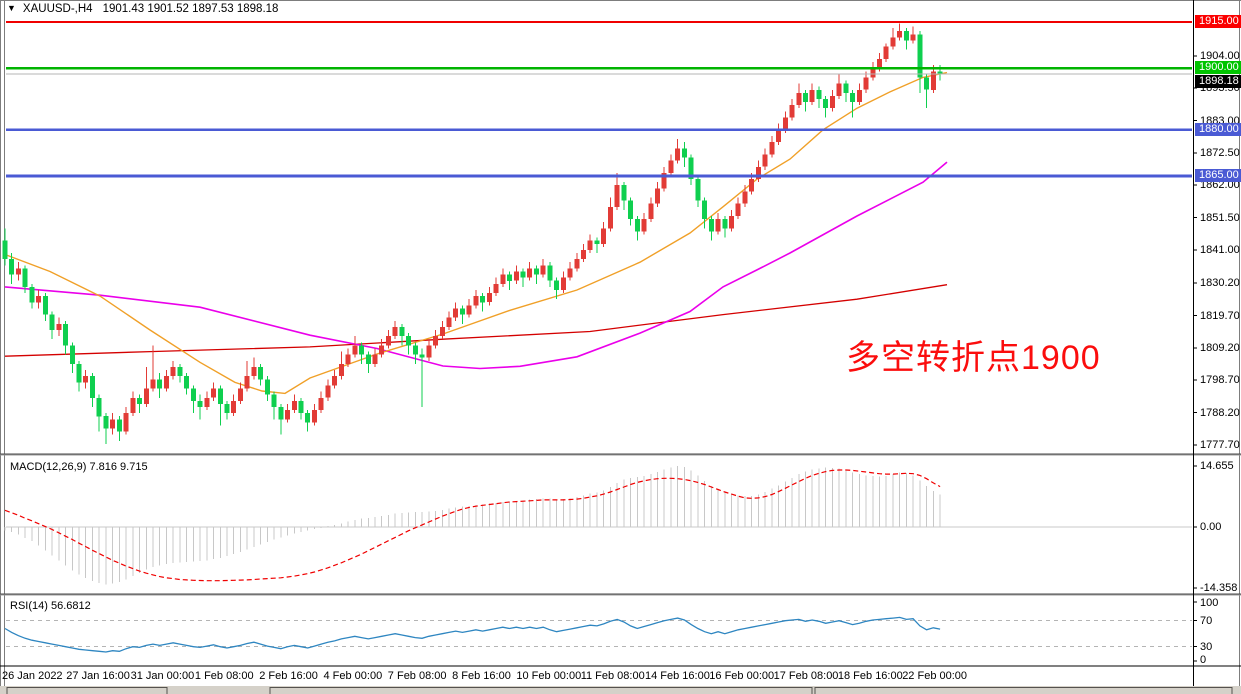 This screenshot has width=1241, height=694. What do you see at coordinates (1220, 412) in the screenshot?
I see `price-tick-label: 1788.20` at bounding box center [1220, 412].